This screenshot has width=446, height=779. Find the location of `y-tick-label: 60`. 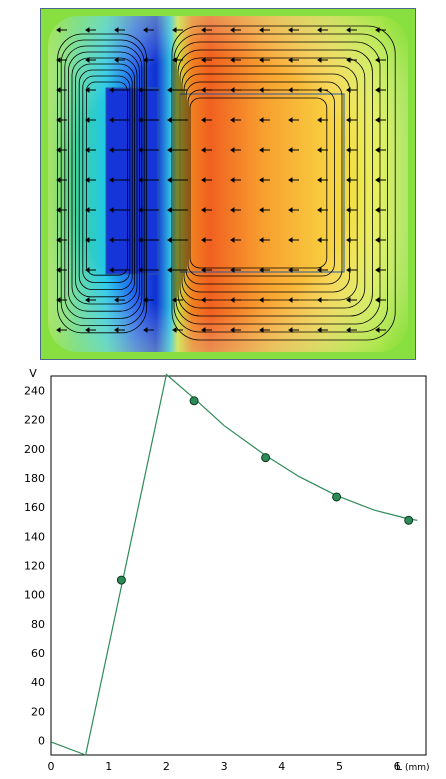

y-tick-label: 60 is located at coordinates (38, 653).